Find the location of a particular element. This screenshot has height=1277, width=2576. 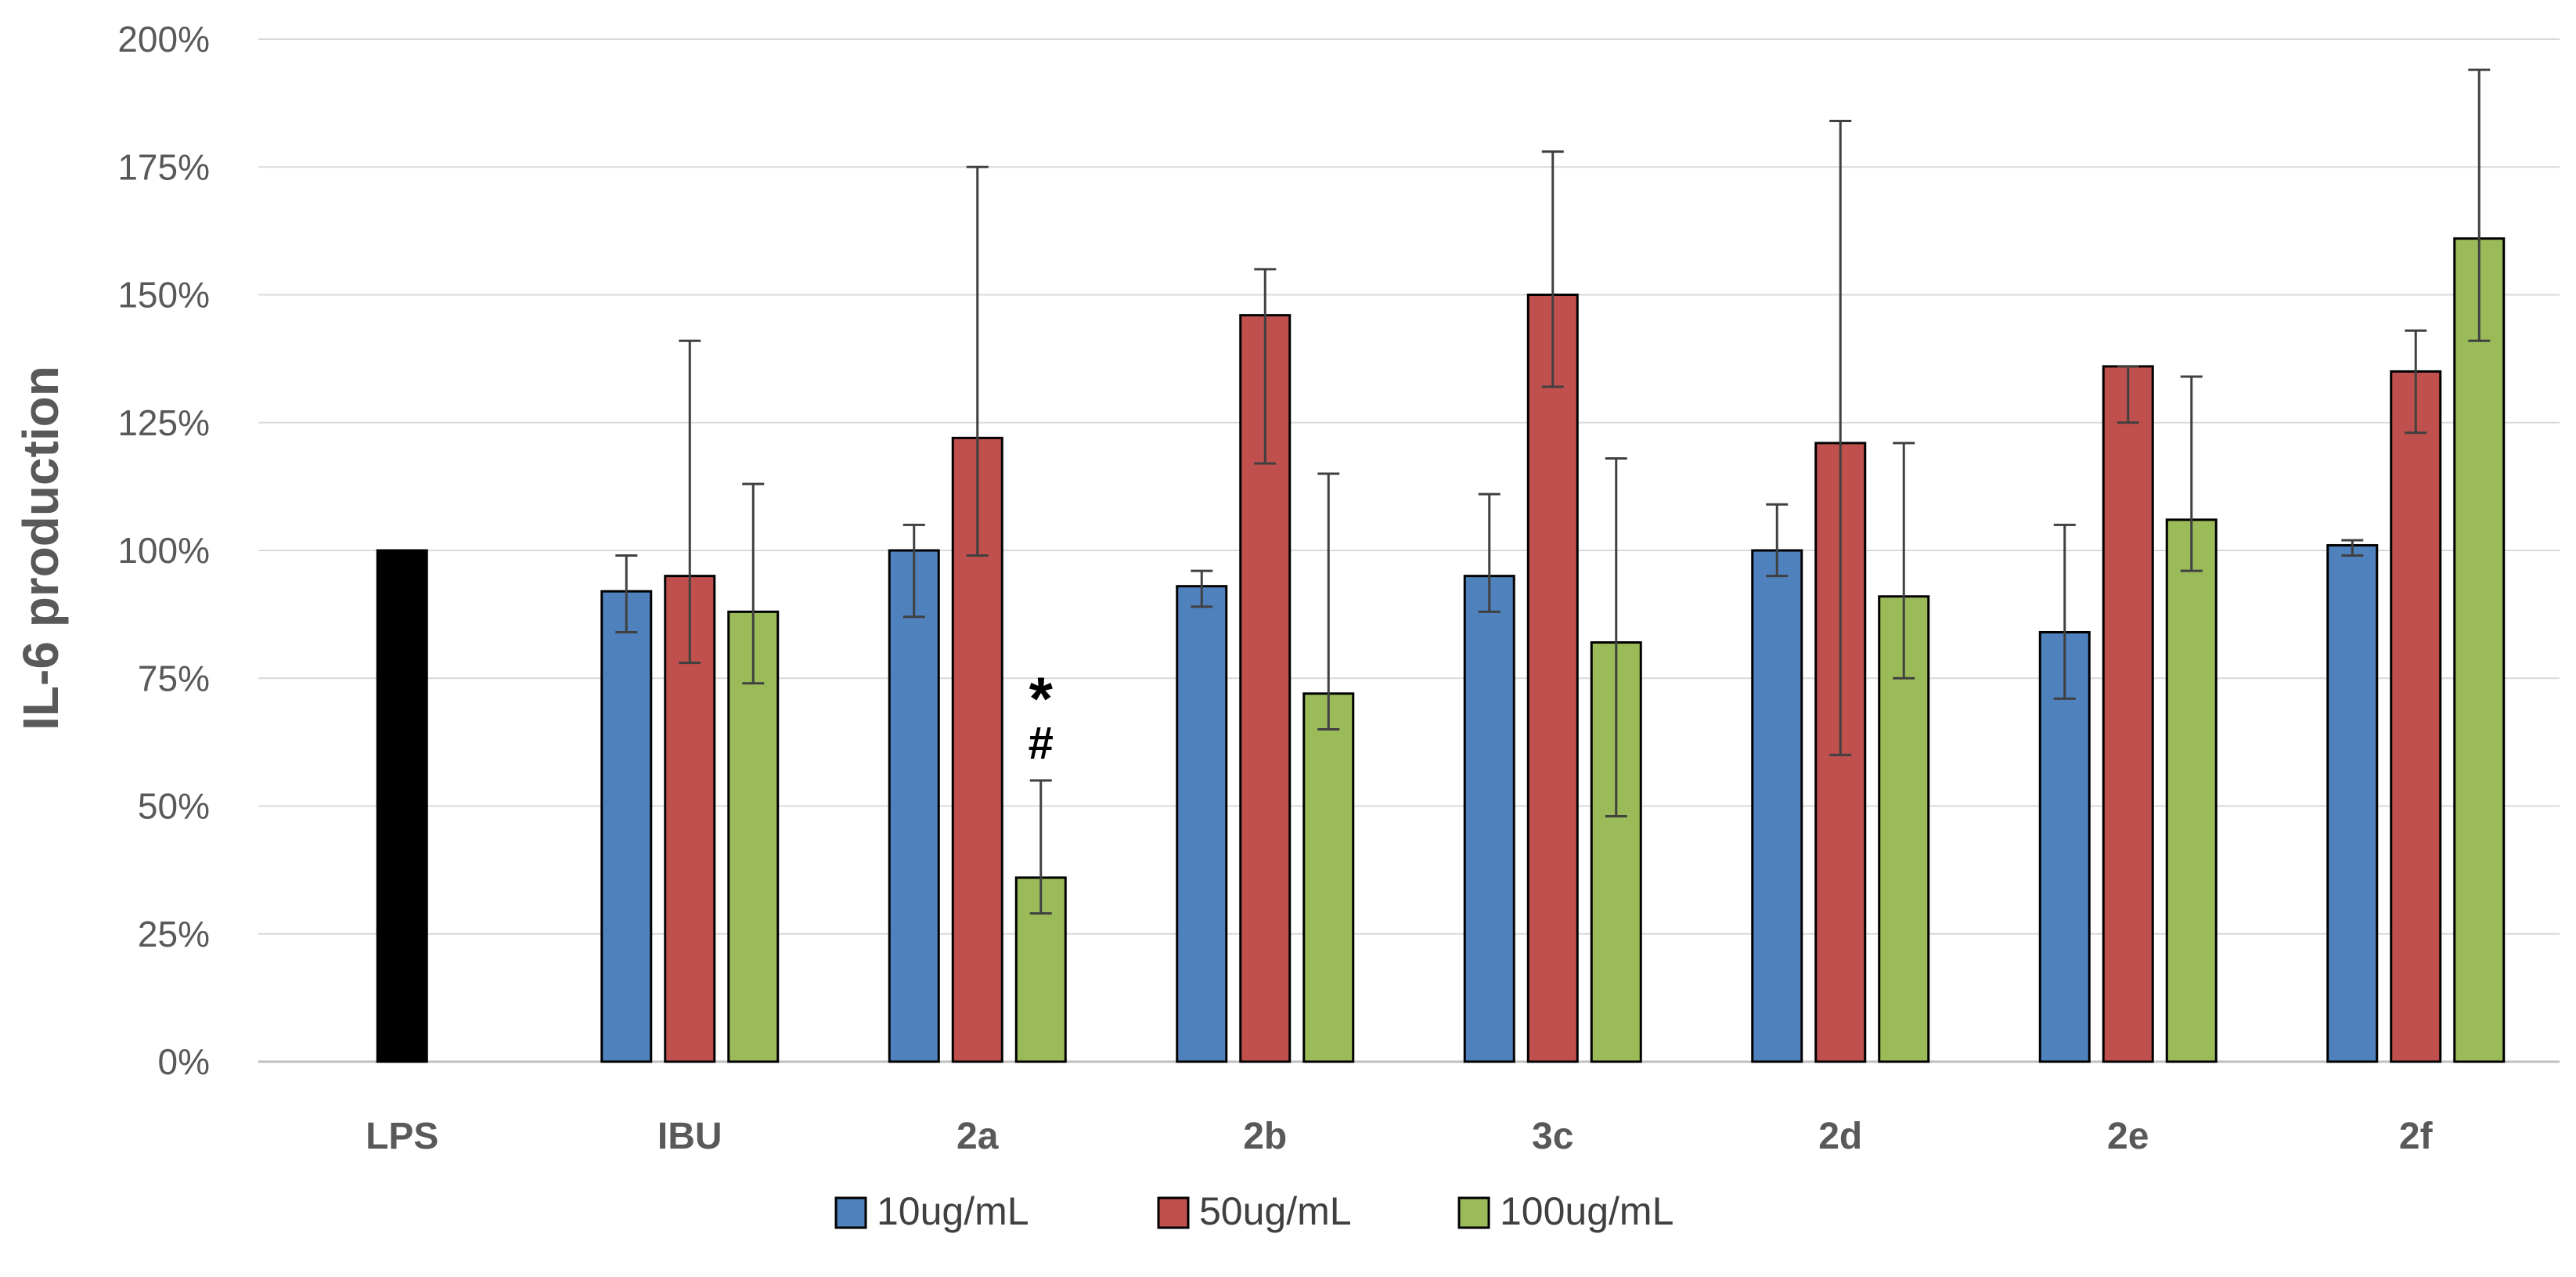

legend-label: 100ug/mL is located at coordinates (1586, 1211).